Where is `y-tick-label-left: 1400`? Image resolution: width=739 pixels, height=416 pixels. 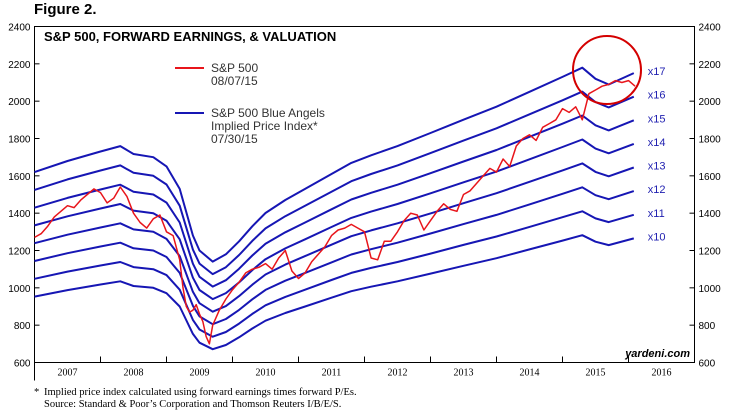
y-tick-label-left: 1400 is located at coordinates (19, 214).